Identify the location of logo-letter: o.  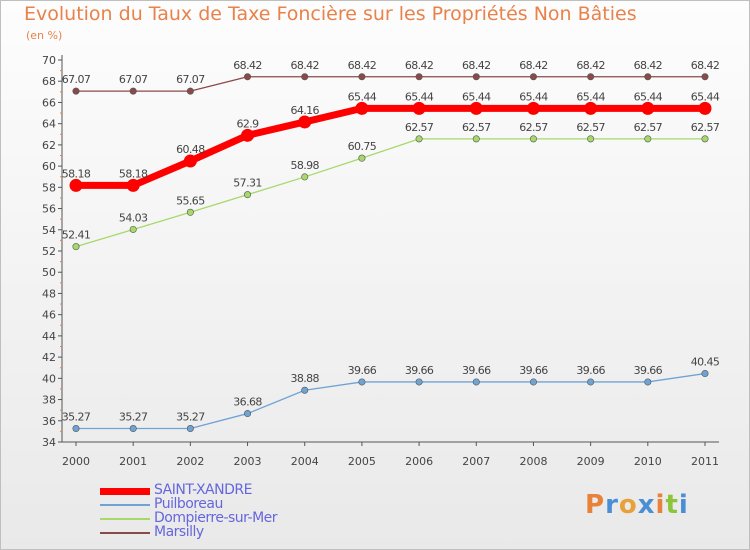
(628, 505).